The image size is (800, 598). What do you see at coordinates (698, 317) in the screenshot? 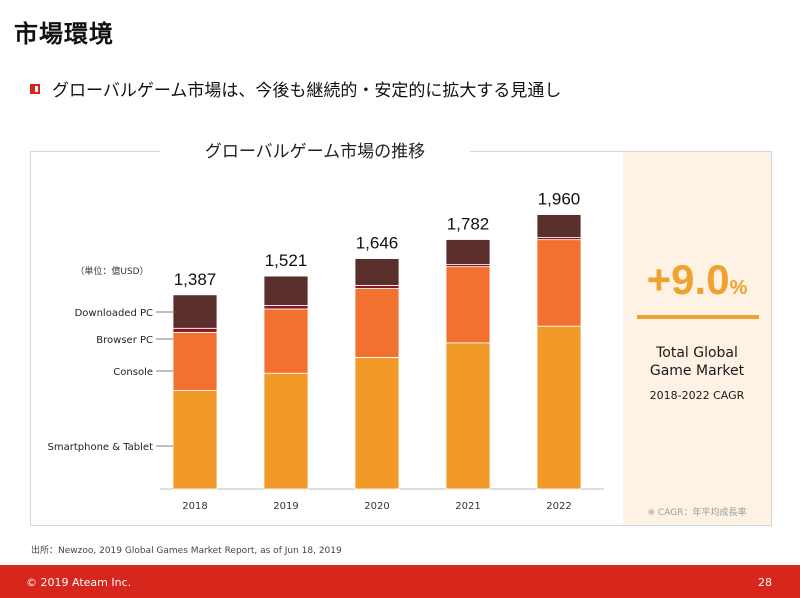
I see `cagr-underline` at bounding box center [698, 317].